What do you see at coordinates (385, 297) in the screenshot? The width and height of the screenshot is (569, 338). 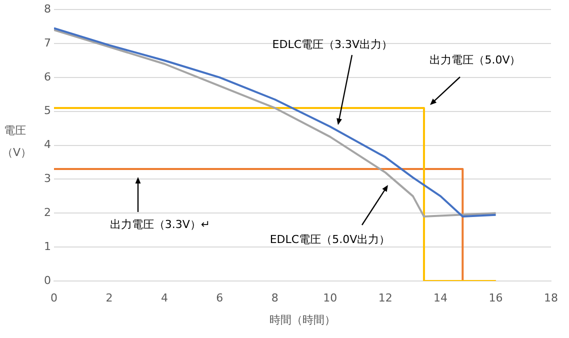 I see `x-tick-label: 12` at bounding box center [385, 297].